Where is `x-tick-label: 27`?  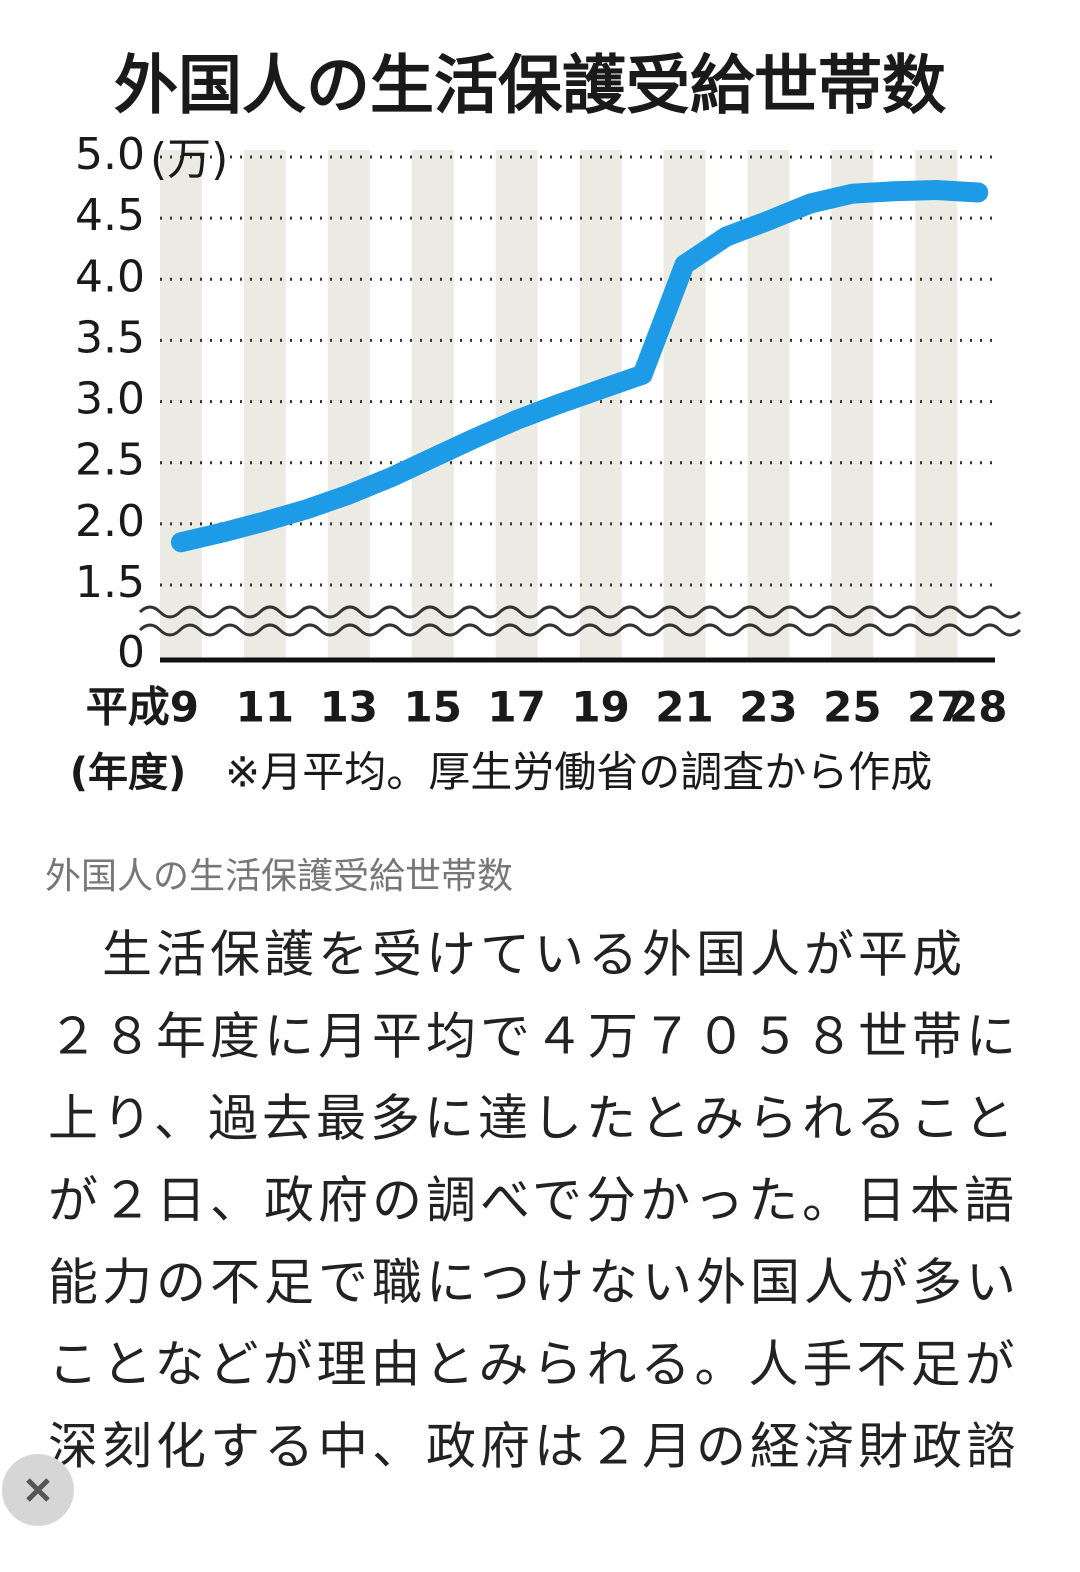 x-tick-label: 27 is located at coordinates (936, 707).